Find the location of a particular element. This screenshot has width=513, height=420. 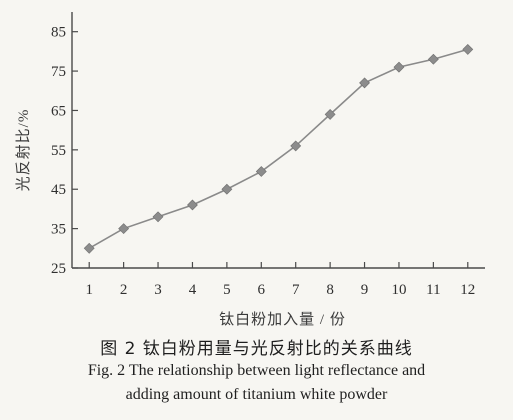

y-tick-label: 55 is located at coordinates (58, 151).